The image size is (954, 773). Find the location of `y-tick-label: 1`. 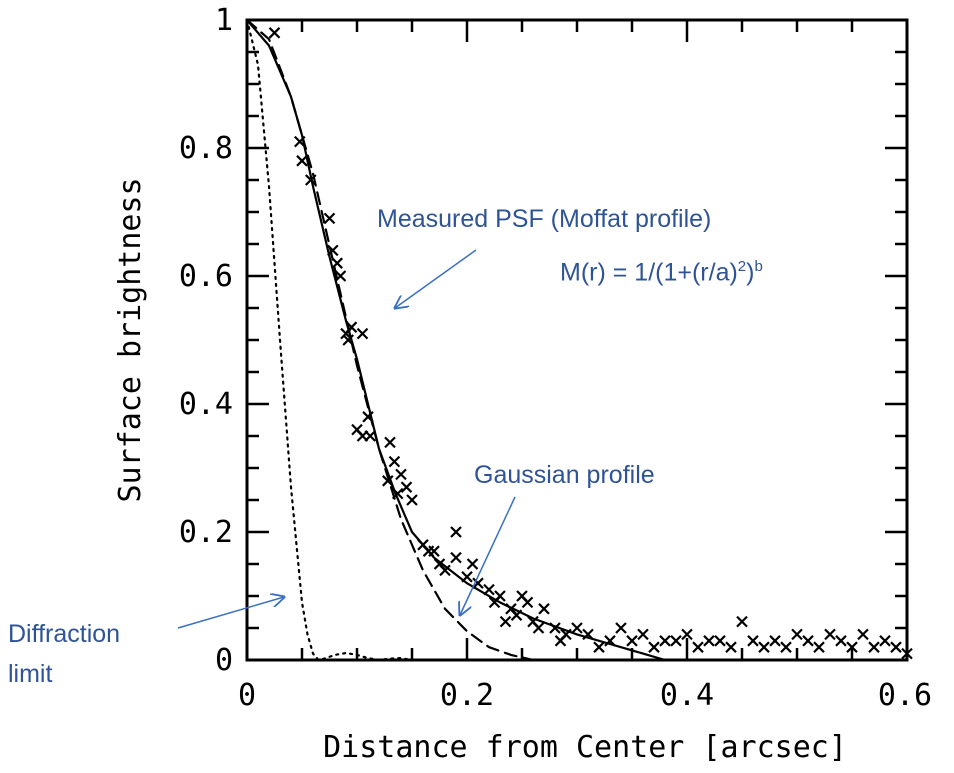

y-tick-label: 1 is located at coordinates (224, 20).